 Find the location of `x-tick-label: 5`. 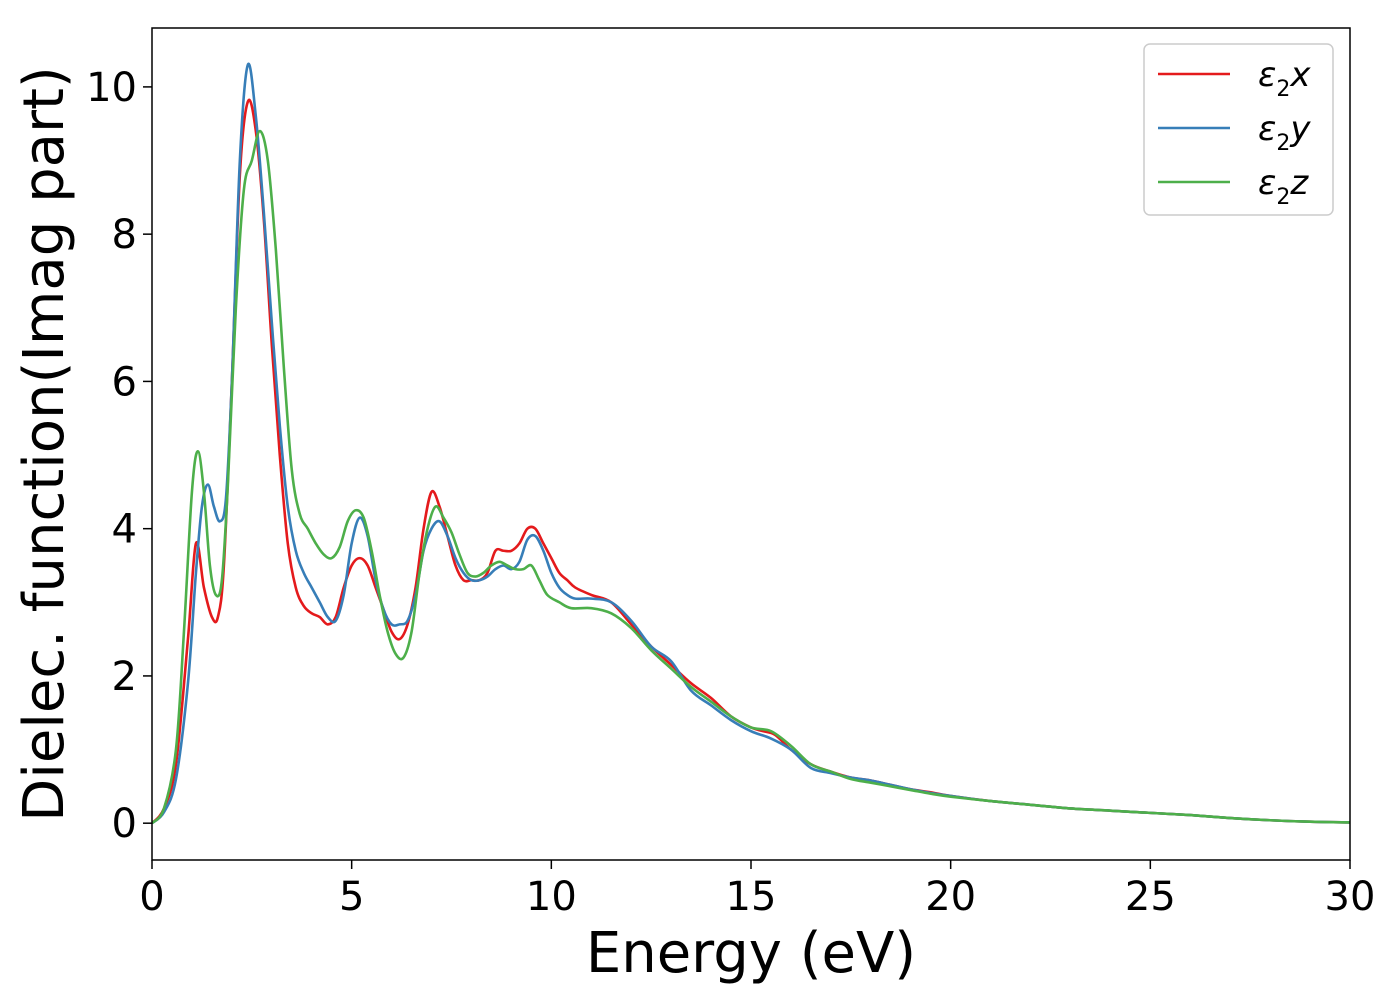

x-tick-label: 5 is located at coordinates (351, 897).